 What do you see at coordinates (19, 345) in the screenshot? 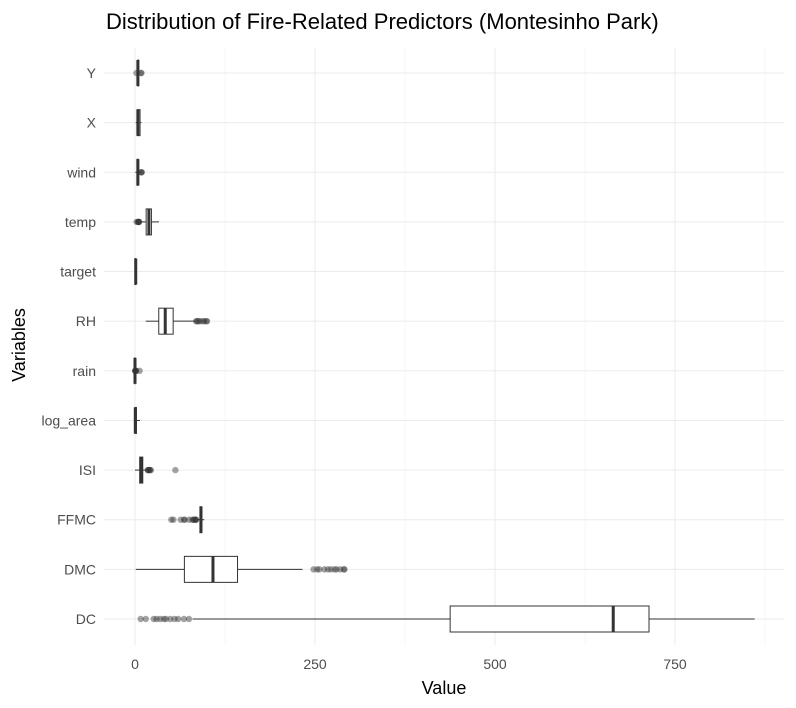
I see `y-axis-title: Variables` at bounding box center [19, 345].